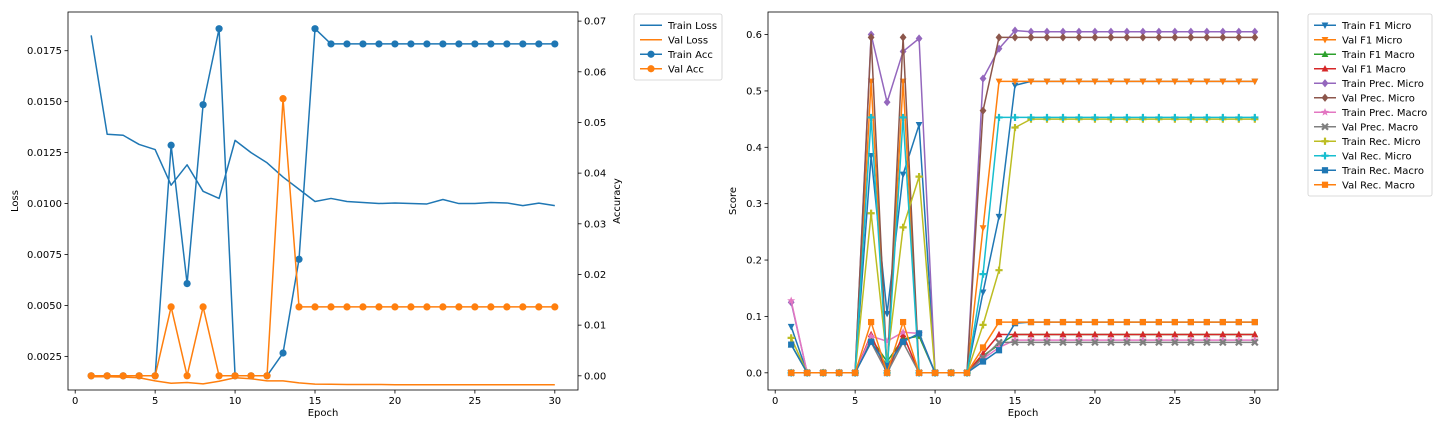 Image resolution: width=1440 pixels, height=432 pixels. Describe the element at coordinates (595, 72) in the screenshot. I see `y-right-tick-label: 0.06` at that location.